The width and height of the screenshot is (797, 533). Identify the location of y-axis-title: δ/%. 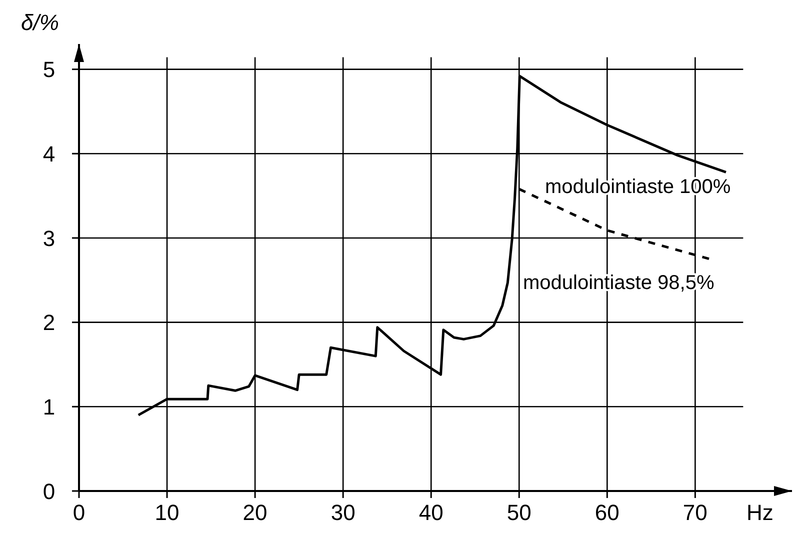
(40, 22).